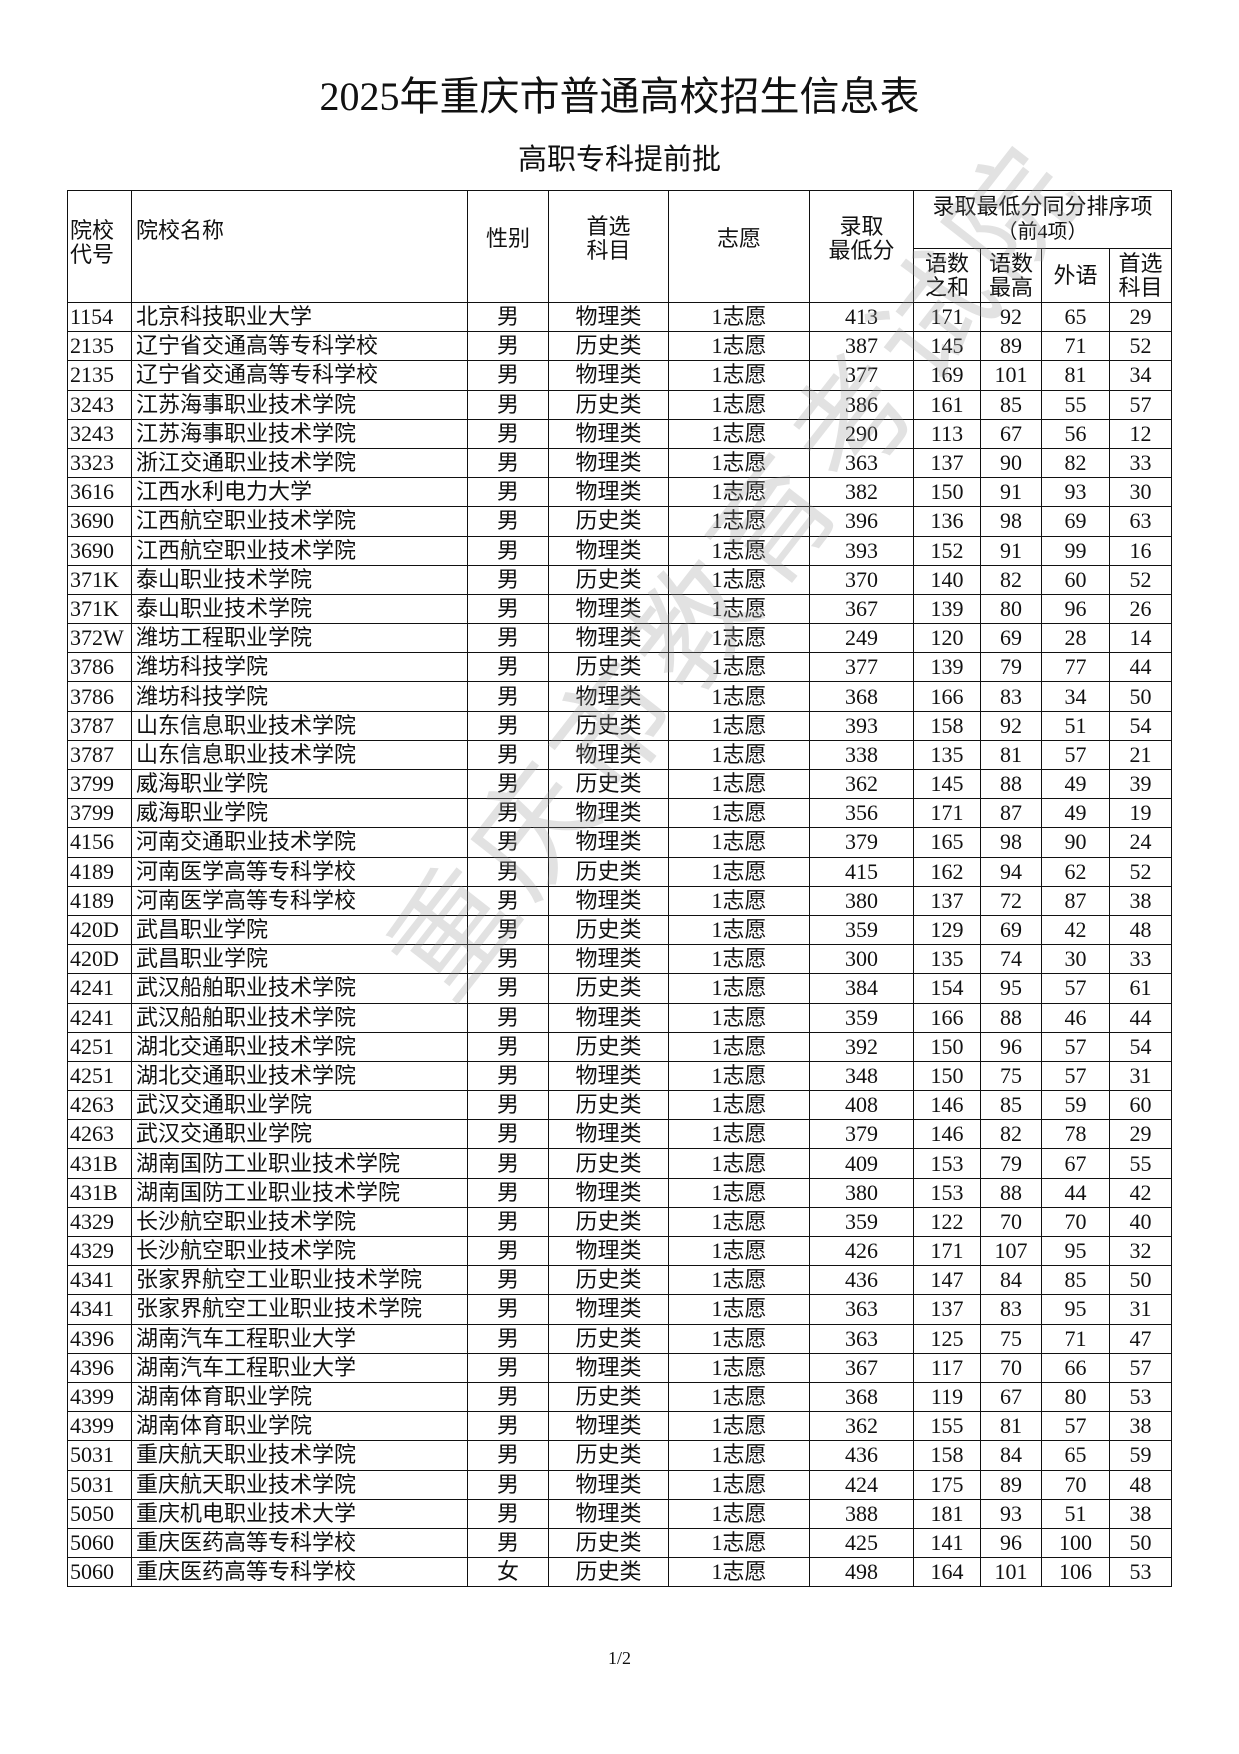 The width and height of the screenshot is (1239, 1754). What do you see at coordinates (619, 160) in the screenshot?
I see `page-subtitle: 高职专科提前批` at bounding box center [619, 160].